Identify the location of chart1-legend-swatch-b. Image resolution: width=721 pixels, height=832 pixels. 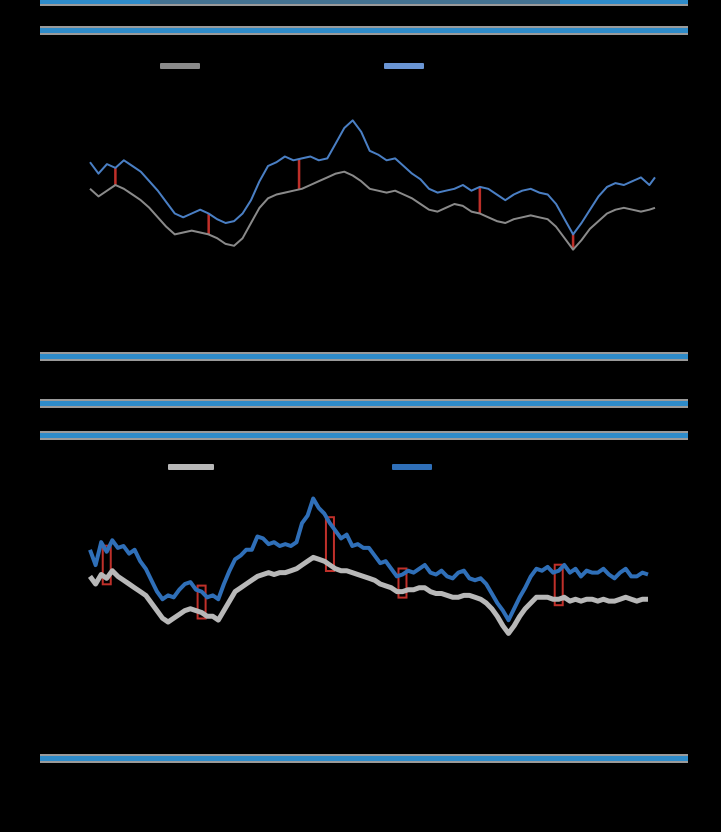
(180, 66).